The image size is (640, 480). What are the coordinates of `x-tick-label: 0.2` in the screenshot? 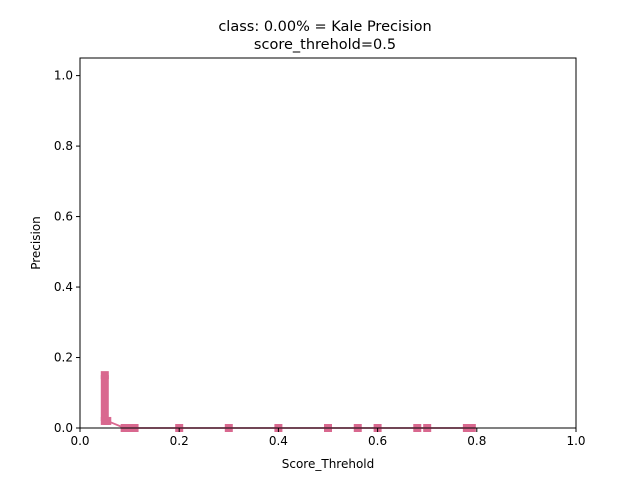 It's located at (179, 441).